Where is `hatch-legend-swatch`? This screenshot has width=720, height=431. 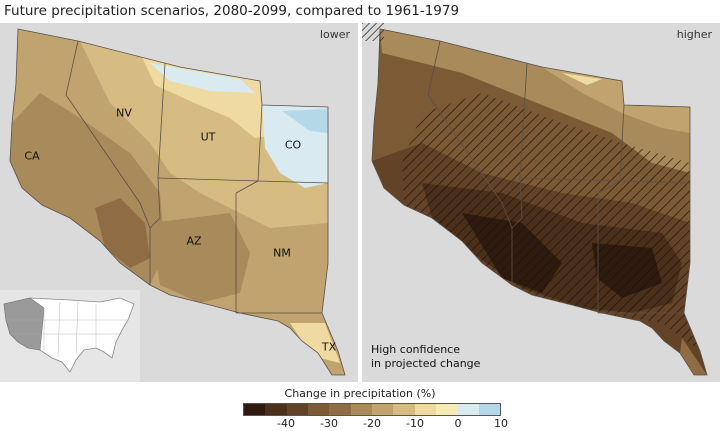 hatch-legend-swatch is located at coordinates (373, 32).